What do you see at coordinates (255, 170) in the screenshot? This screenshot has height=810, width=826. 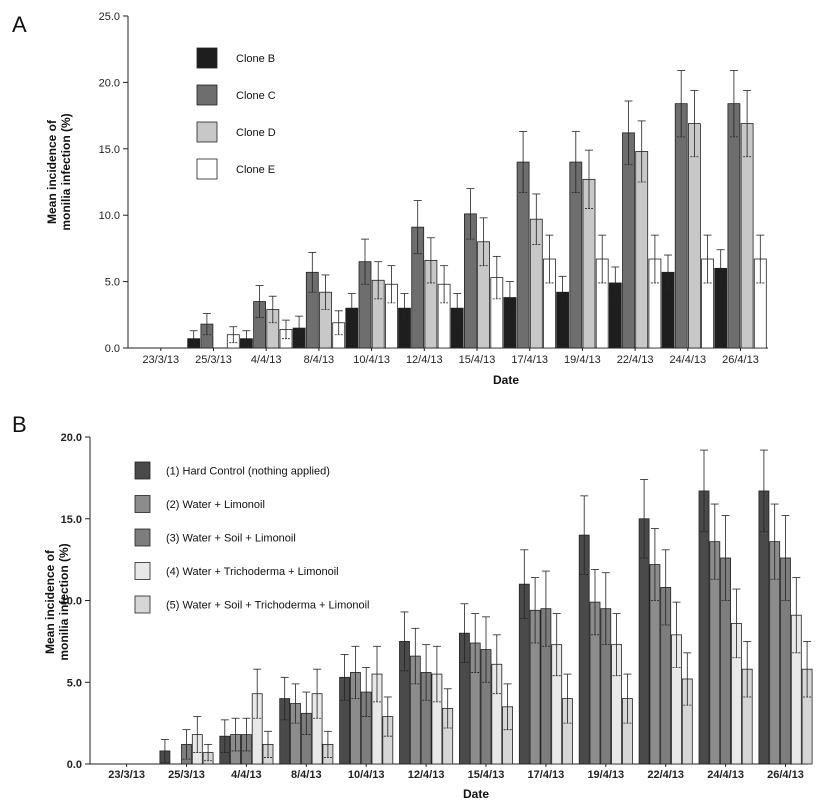 I see `legend-label: Clone E` at bounding box center [255, 170].